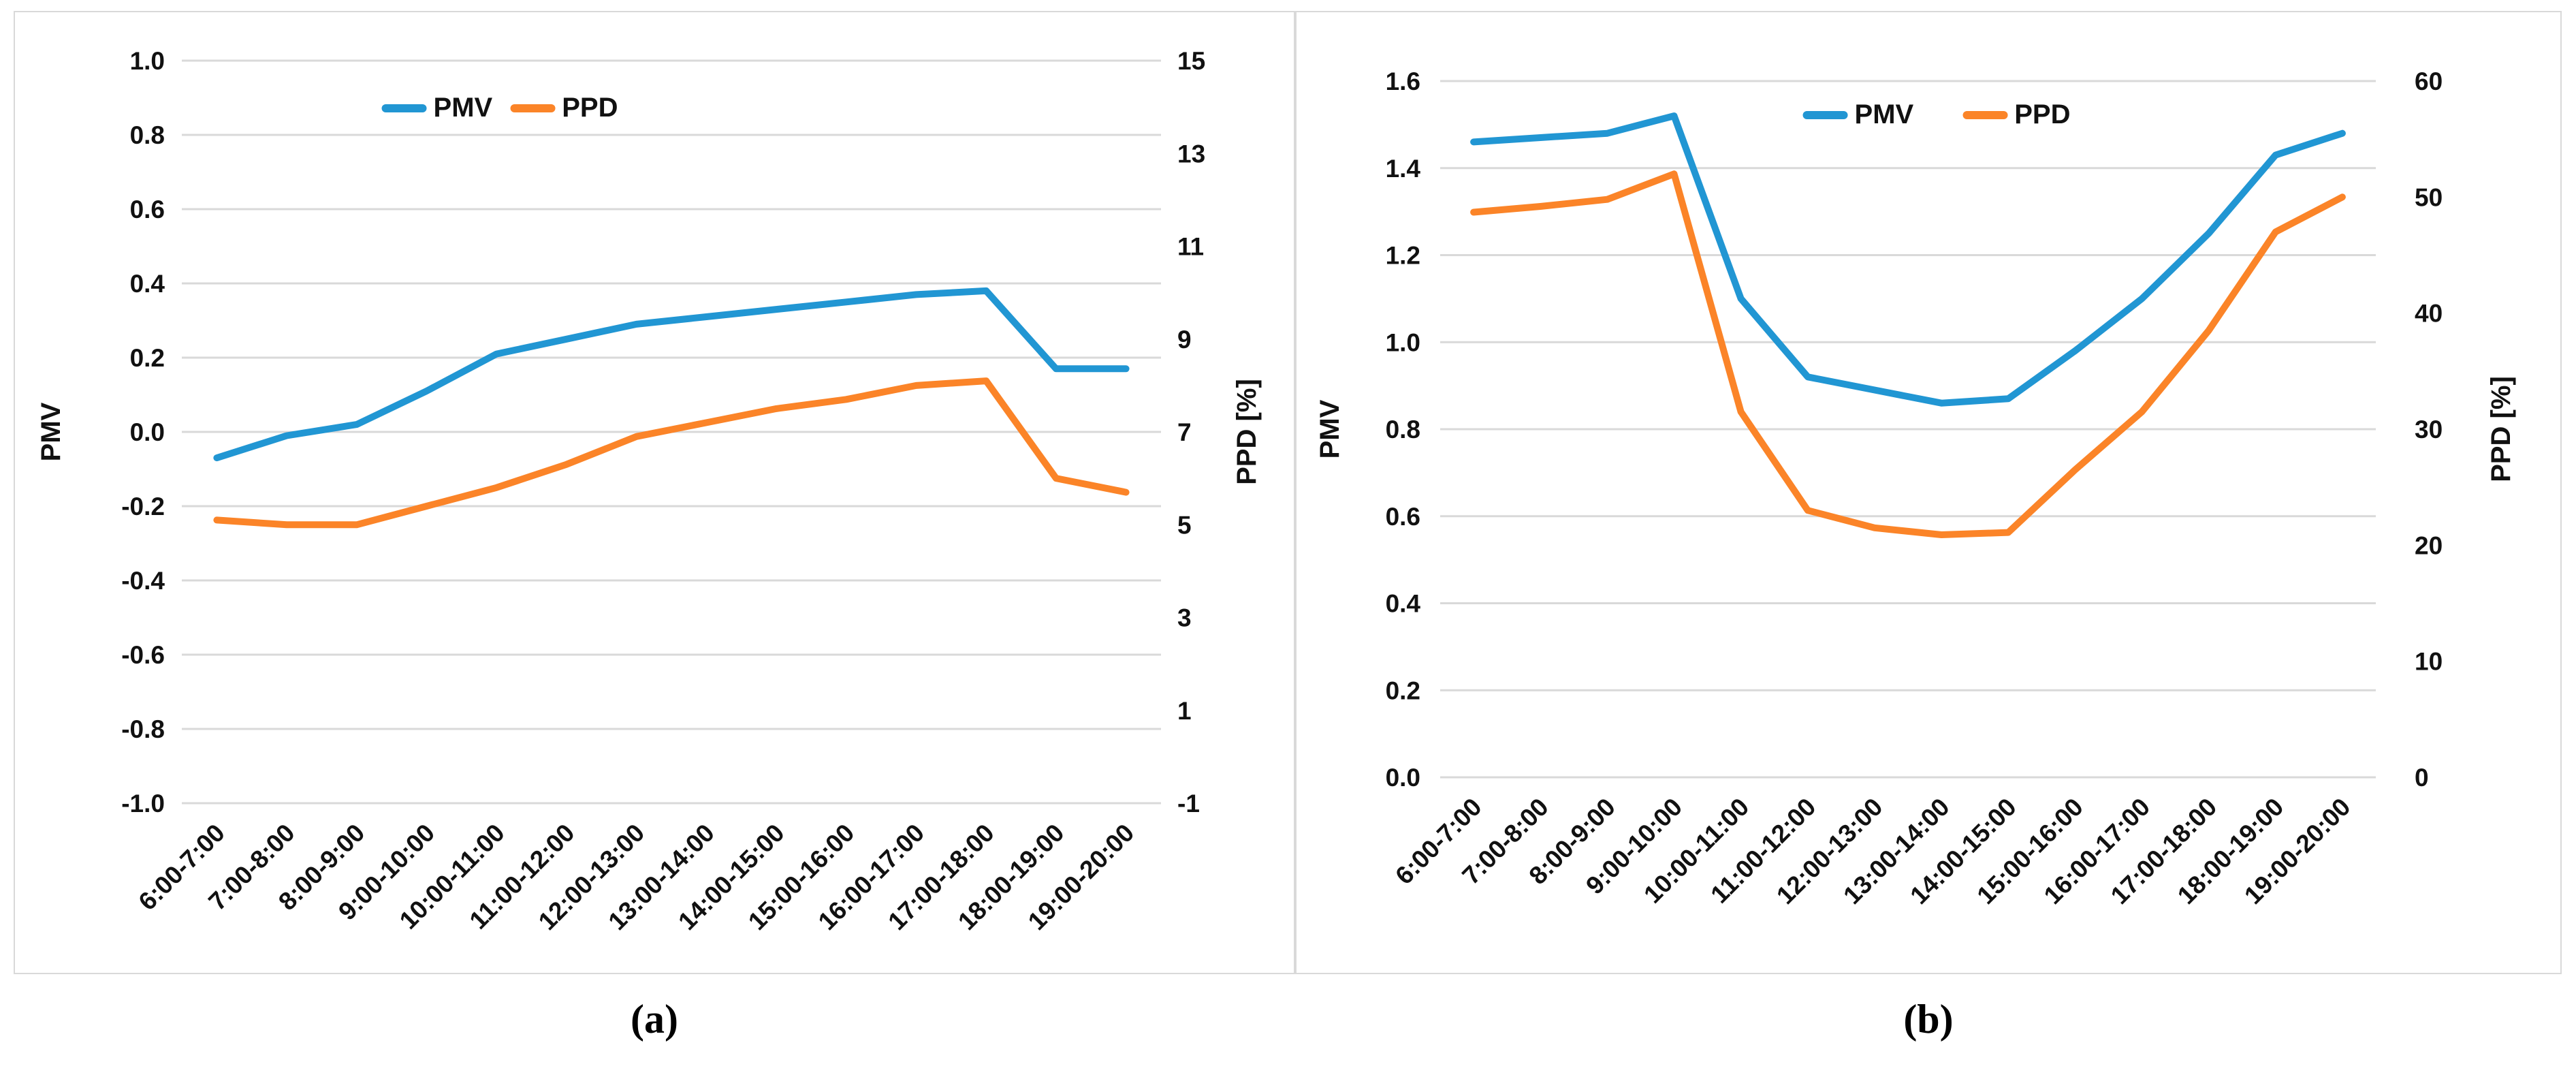  I want to click on right-axis-tick-label: 20, so click(2429, 545).